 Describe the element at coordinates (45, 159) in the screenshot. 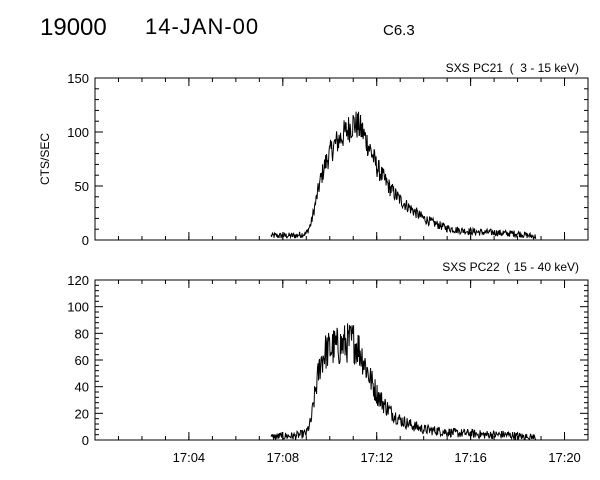

I see `panel-pc21-ylabel: CTS/SEC` at that location.